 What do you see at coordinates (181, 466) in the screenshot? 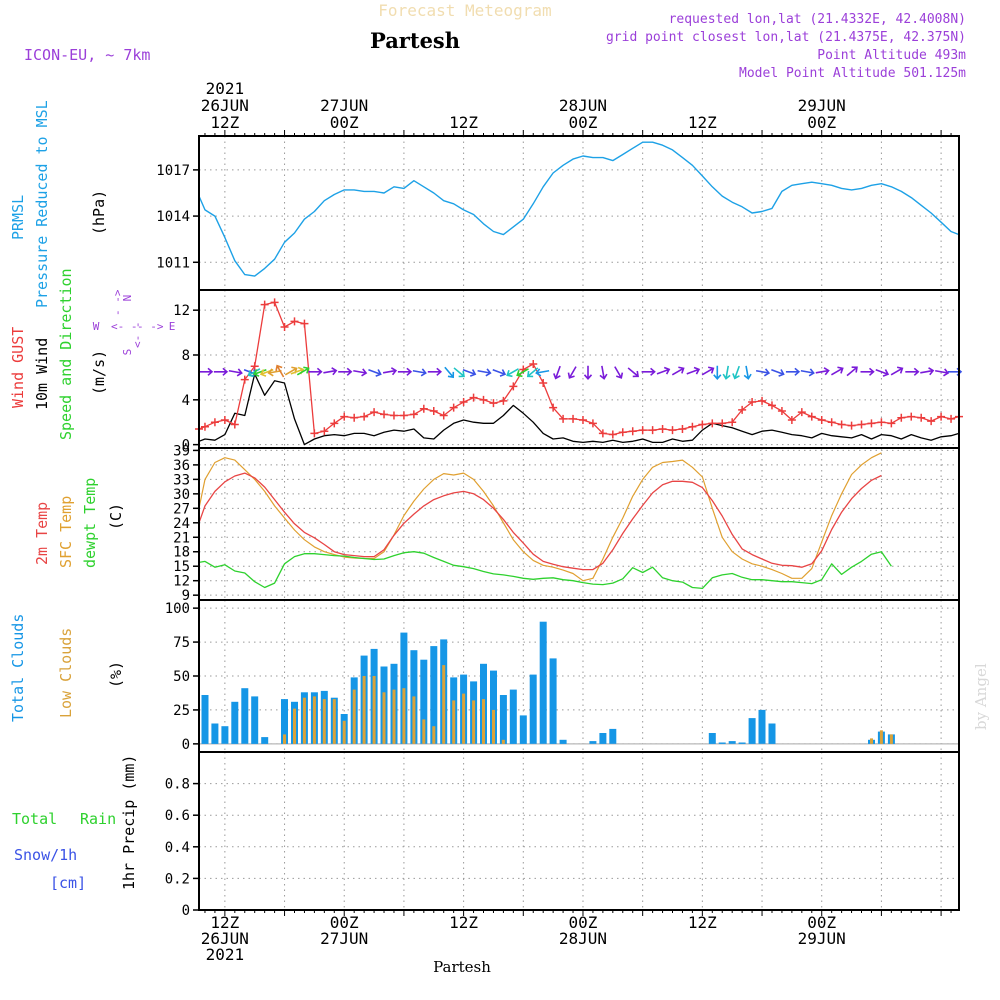
I see `ytick-label-temperature: 36` at bounding box center [181, 466].